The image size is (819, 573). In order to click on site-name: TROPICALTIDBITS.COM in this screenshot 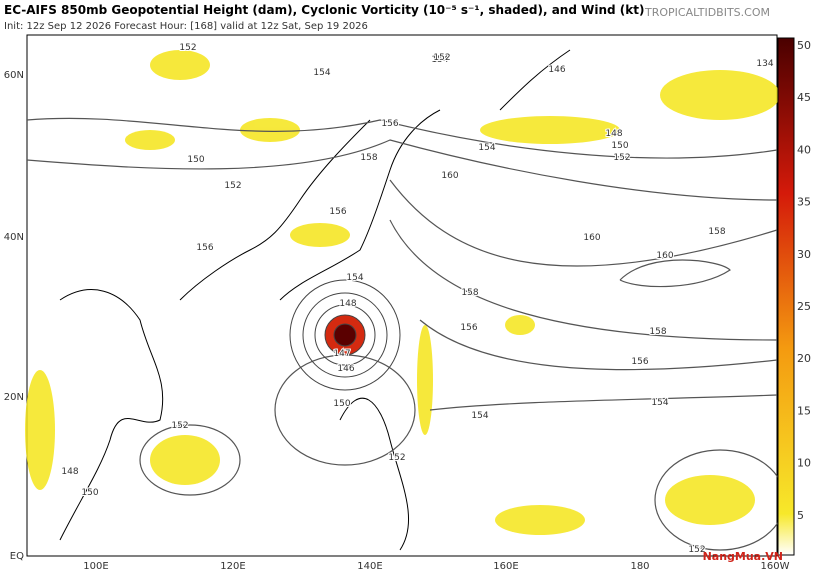, I will do `click(707, 12)`.